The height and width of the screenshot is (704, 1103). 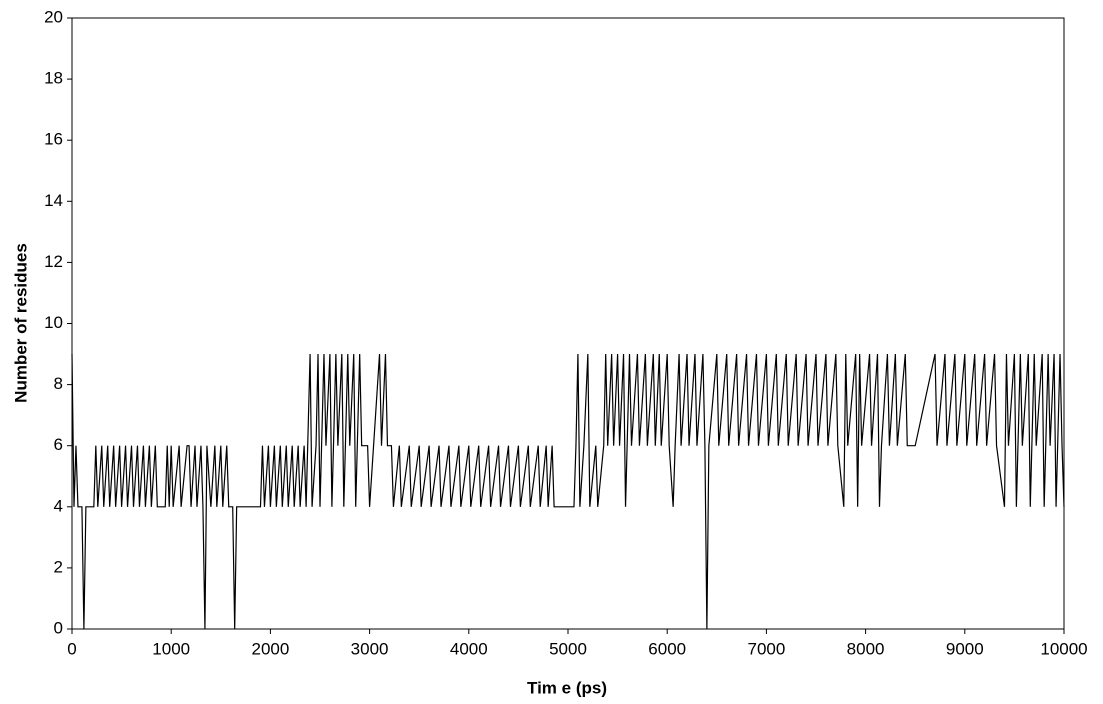 What do you see at coordinates (58, 383) in the screenshot?
I see `y-tick-label: 8` at bounding box center [58, 383].